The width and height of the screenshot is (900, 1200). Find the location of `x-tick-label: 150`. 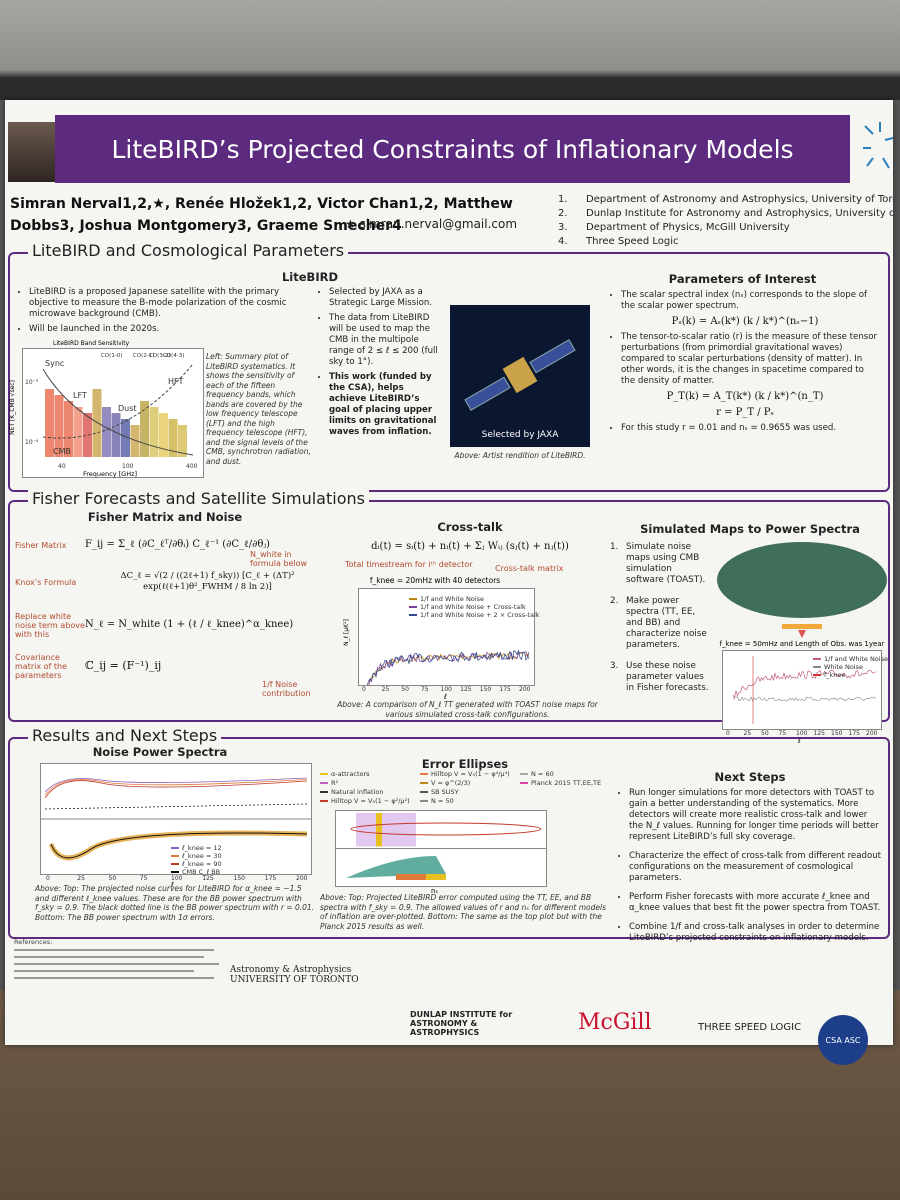

x-tick-label: 150 is located at coordinates (837, 733).